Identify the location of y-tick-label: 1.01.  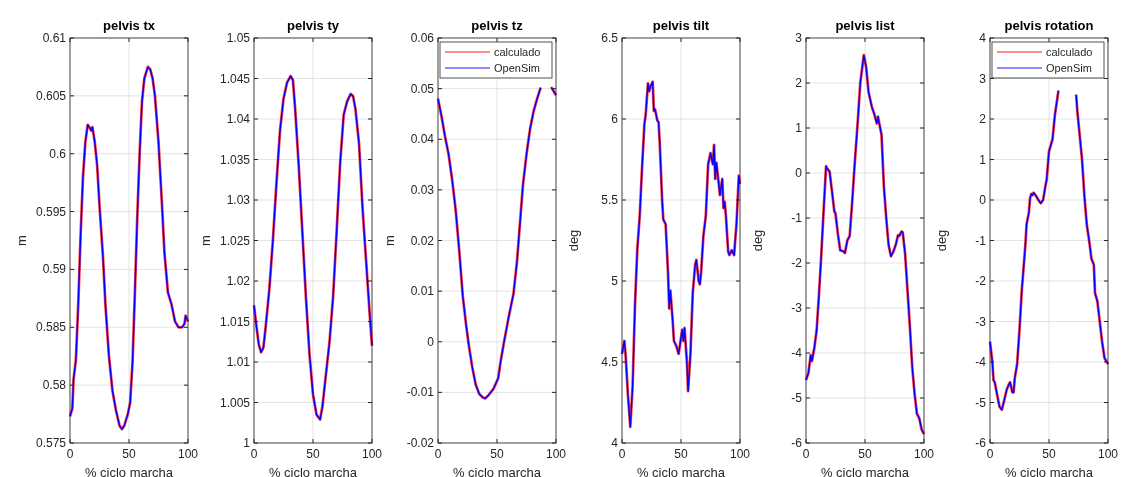
(238, 362).